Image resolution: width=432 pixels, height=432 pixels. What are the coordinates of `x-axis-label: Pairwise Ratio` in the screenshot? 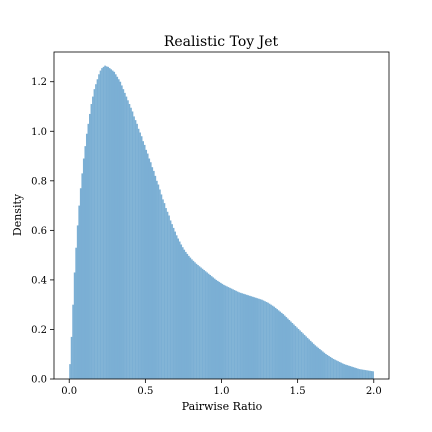 It's located at (222, 406).